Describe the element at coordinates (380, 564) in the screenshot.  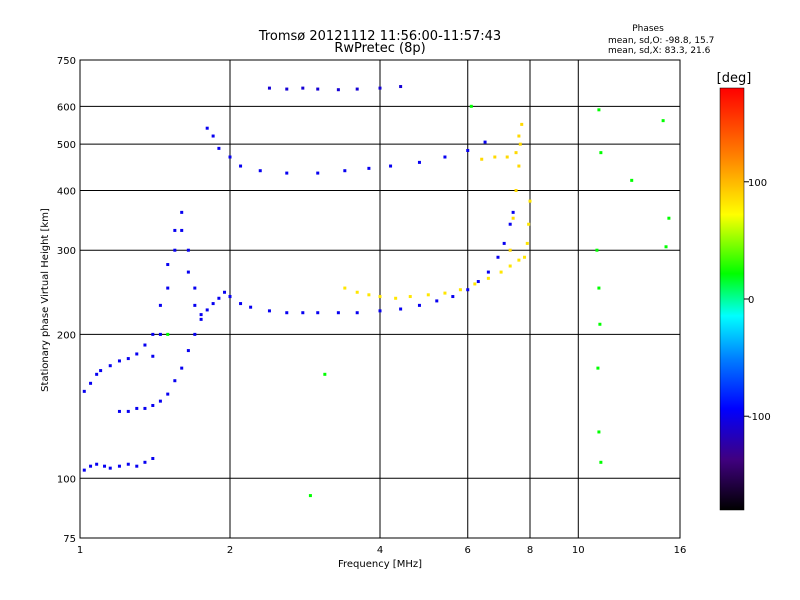
I see `x-axis-label: Frequency [MHz]` at that location.